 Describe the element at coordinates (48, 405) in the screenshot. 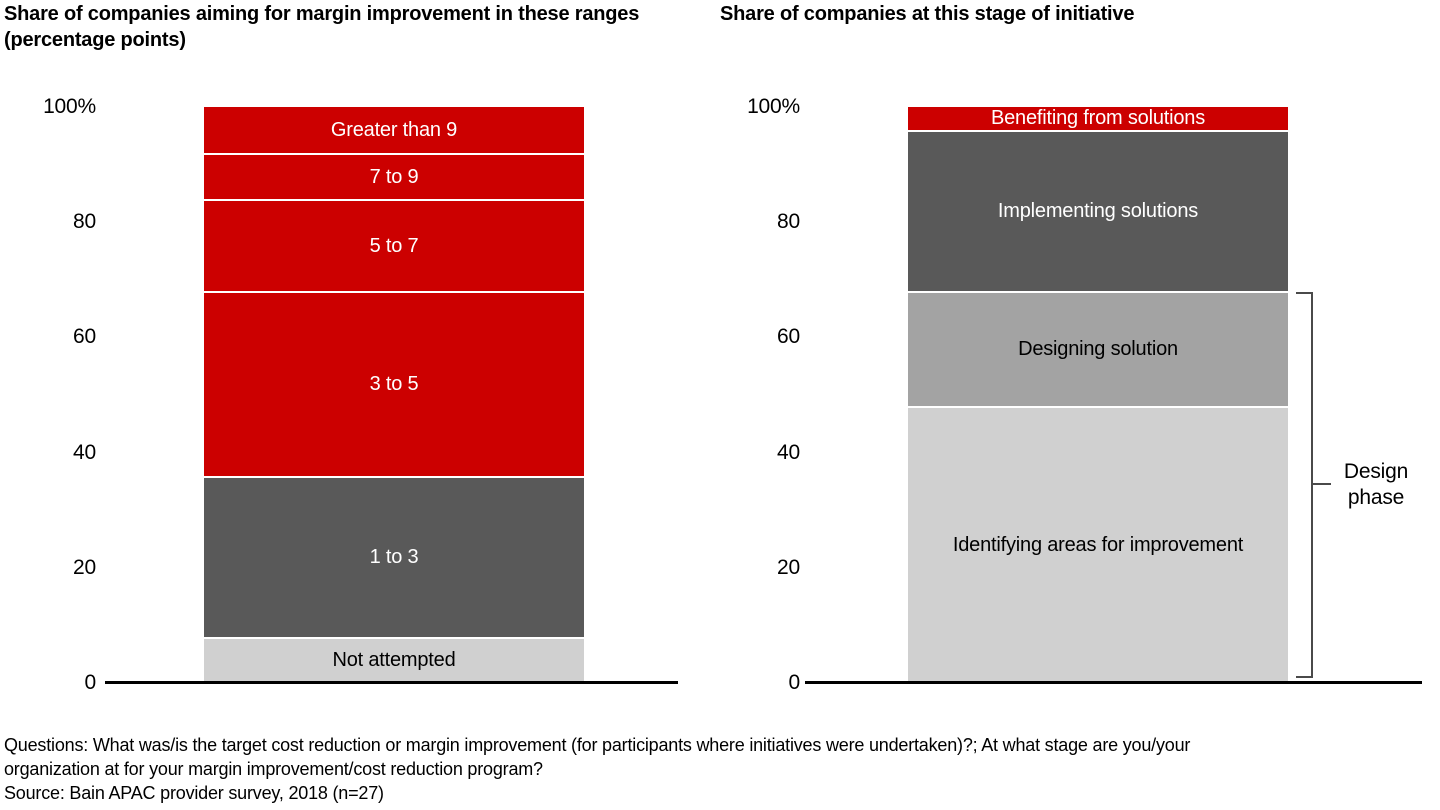

I see `left-chart-y-axis: 100% 80 60 40 20 0` at that location.